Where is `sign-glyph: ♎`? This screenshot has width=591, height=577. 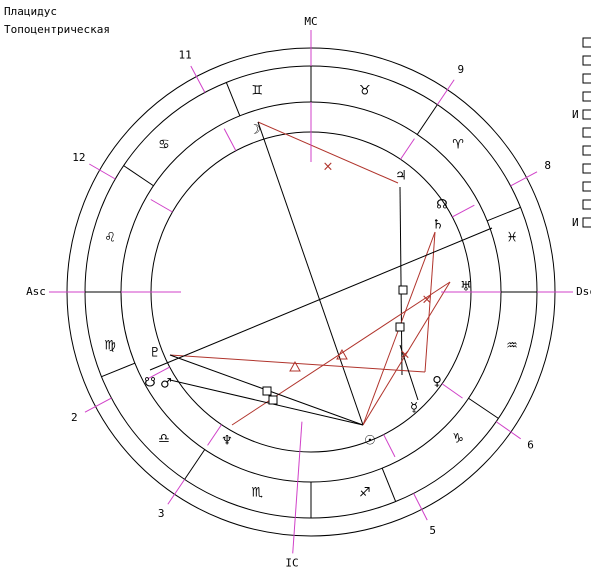 sign-glyph: ♎ is located at coordinates (164, 439).